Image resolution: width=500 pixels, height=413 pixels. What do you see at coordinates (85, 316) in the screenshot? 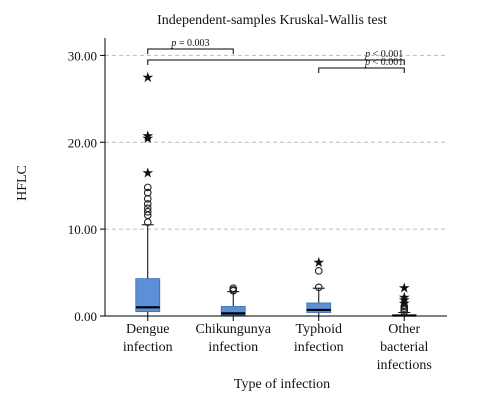
I see `y-tick-label: 0.00` at bounding box center [85, 316].